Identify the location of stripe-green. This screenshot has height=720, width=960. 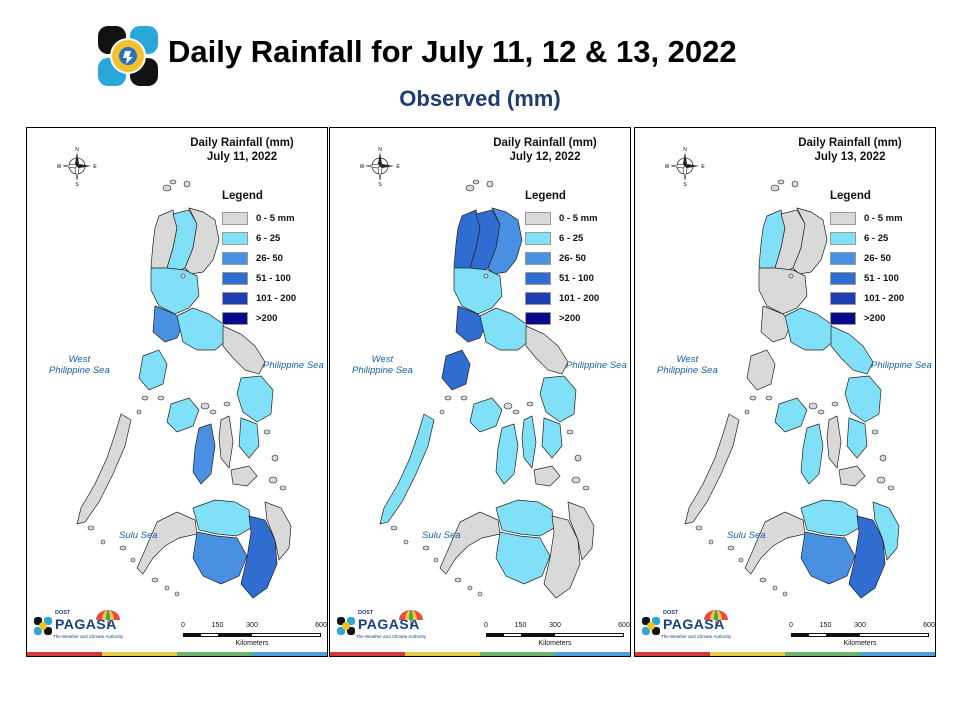
(517, 654).